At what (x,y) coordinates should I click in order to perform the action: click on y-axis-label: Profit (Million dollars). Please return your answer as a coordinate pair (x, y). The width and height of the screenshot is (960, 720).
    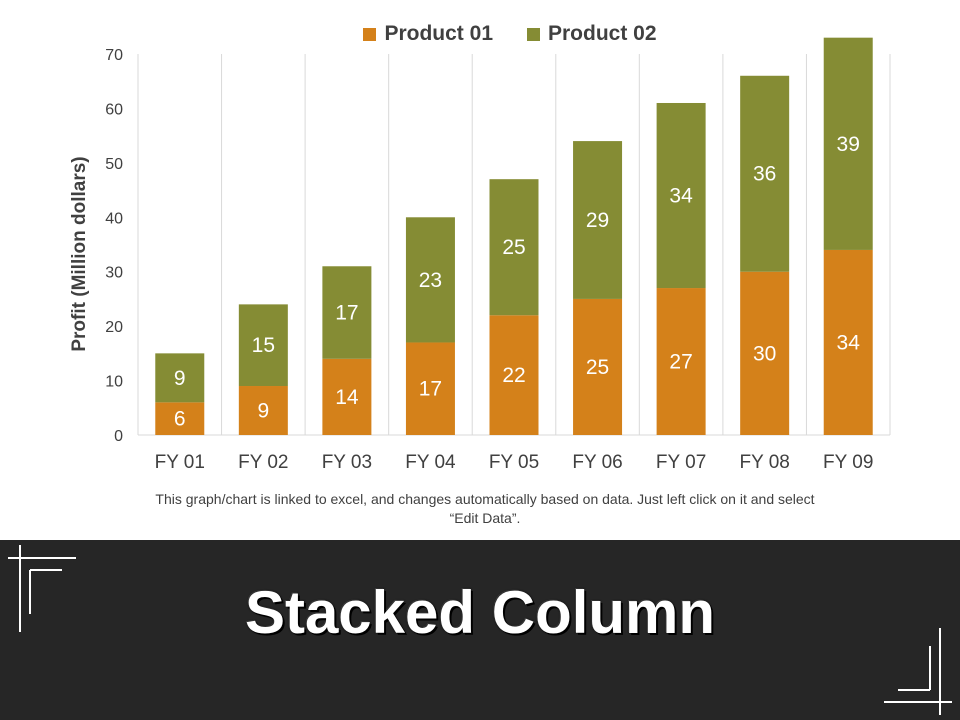
    Looking at the image, I should click on (79, 254).